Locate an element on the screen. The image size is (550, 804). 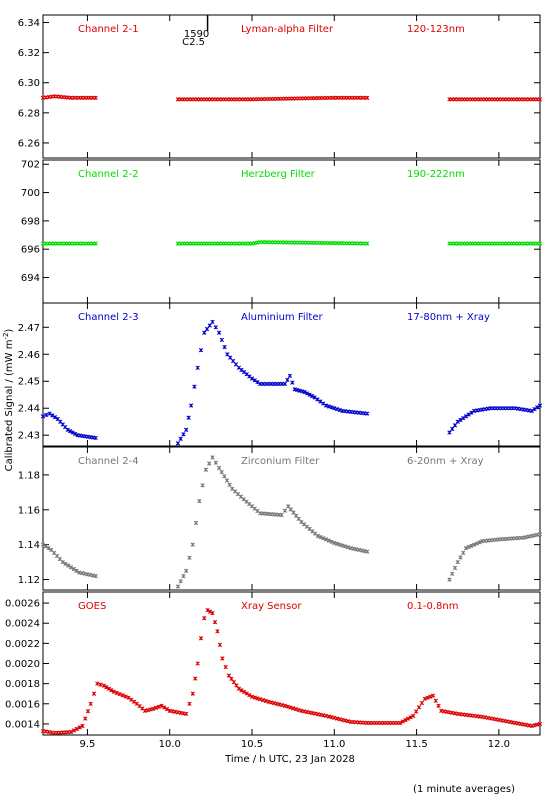
y-axis-label: Calibrated Signal / (mW m-2) is located at coordinates (8, 400).